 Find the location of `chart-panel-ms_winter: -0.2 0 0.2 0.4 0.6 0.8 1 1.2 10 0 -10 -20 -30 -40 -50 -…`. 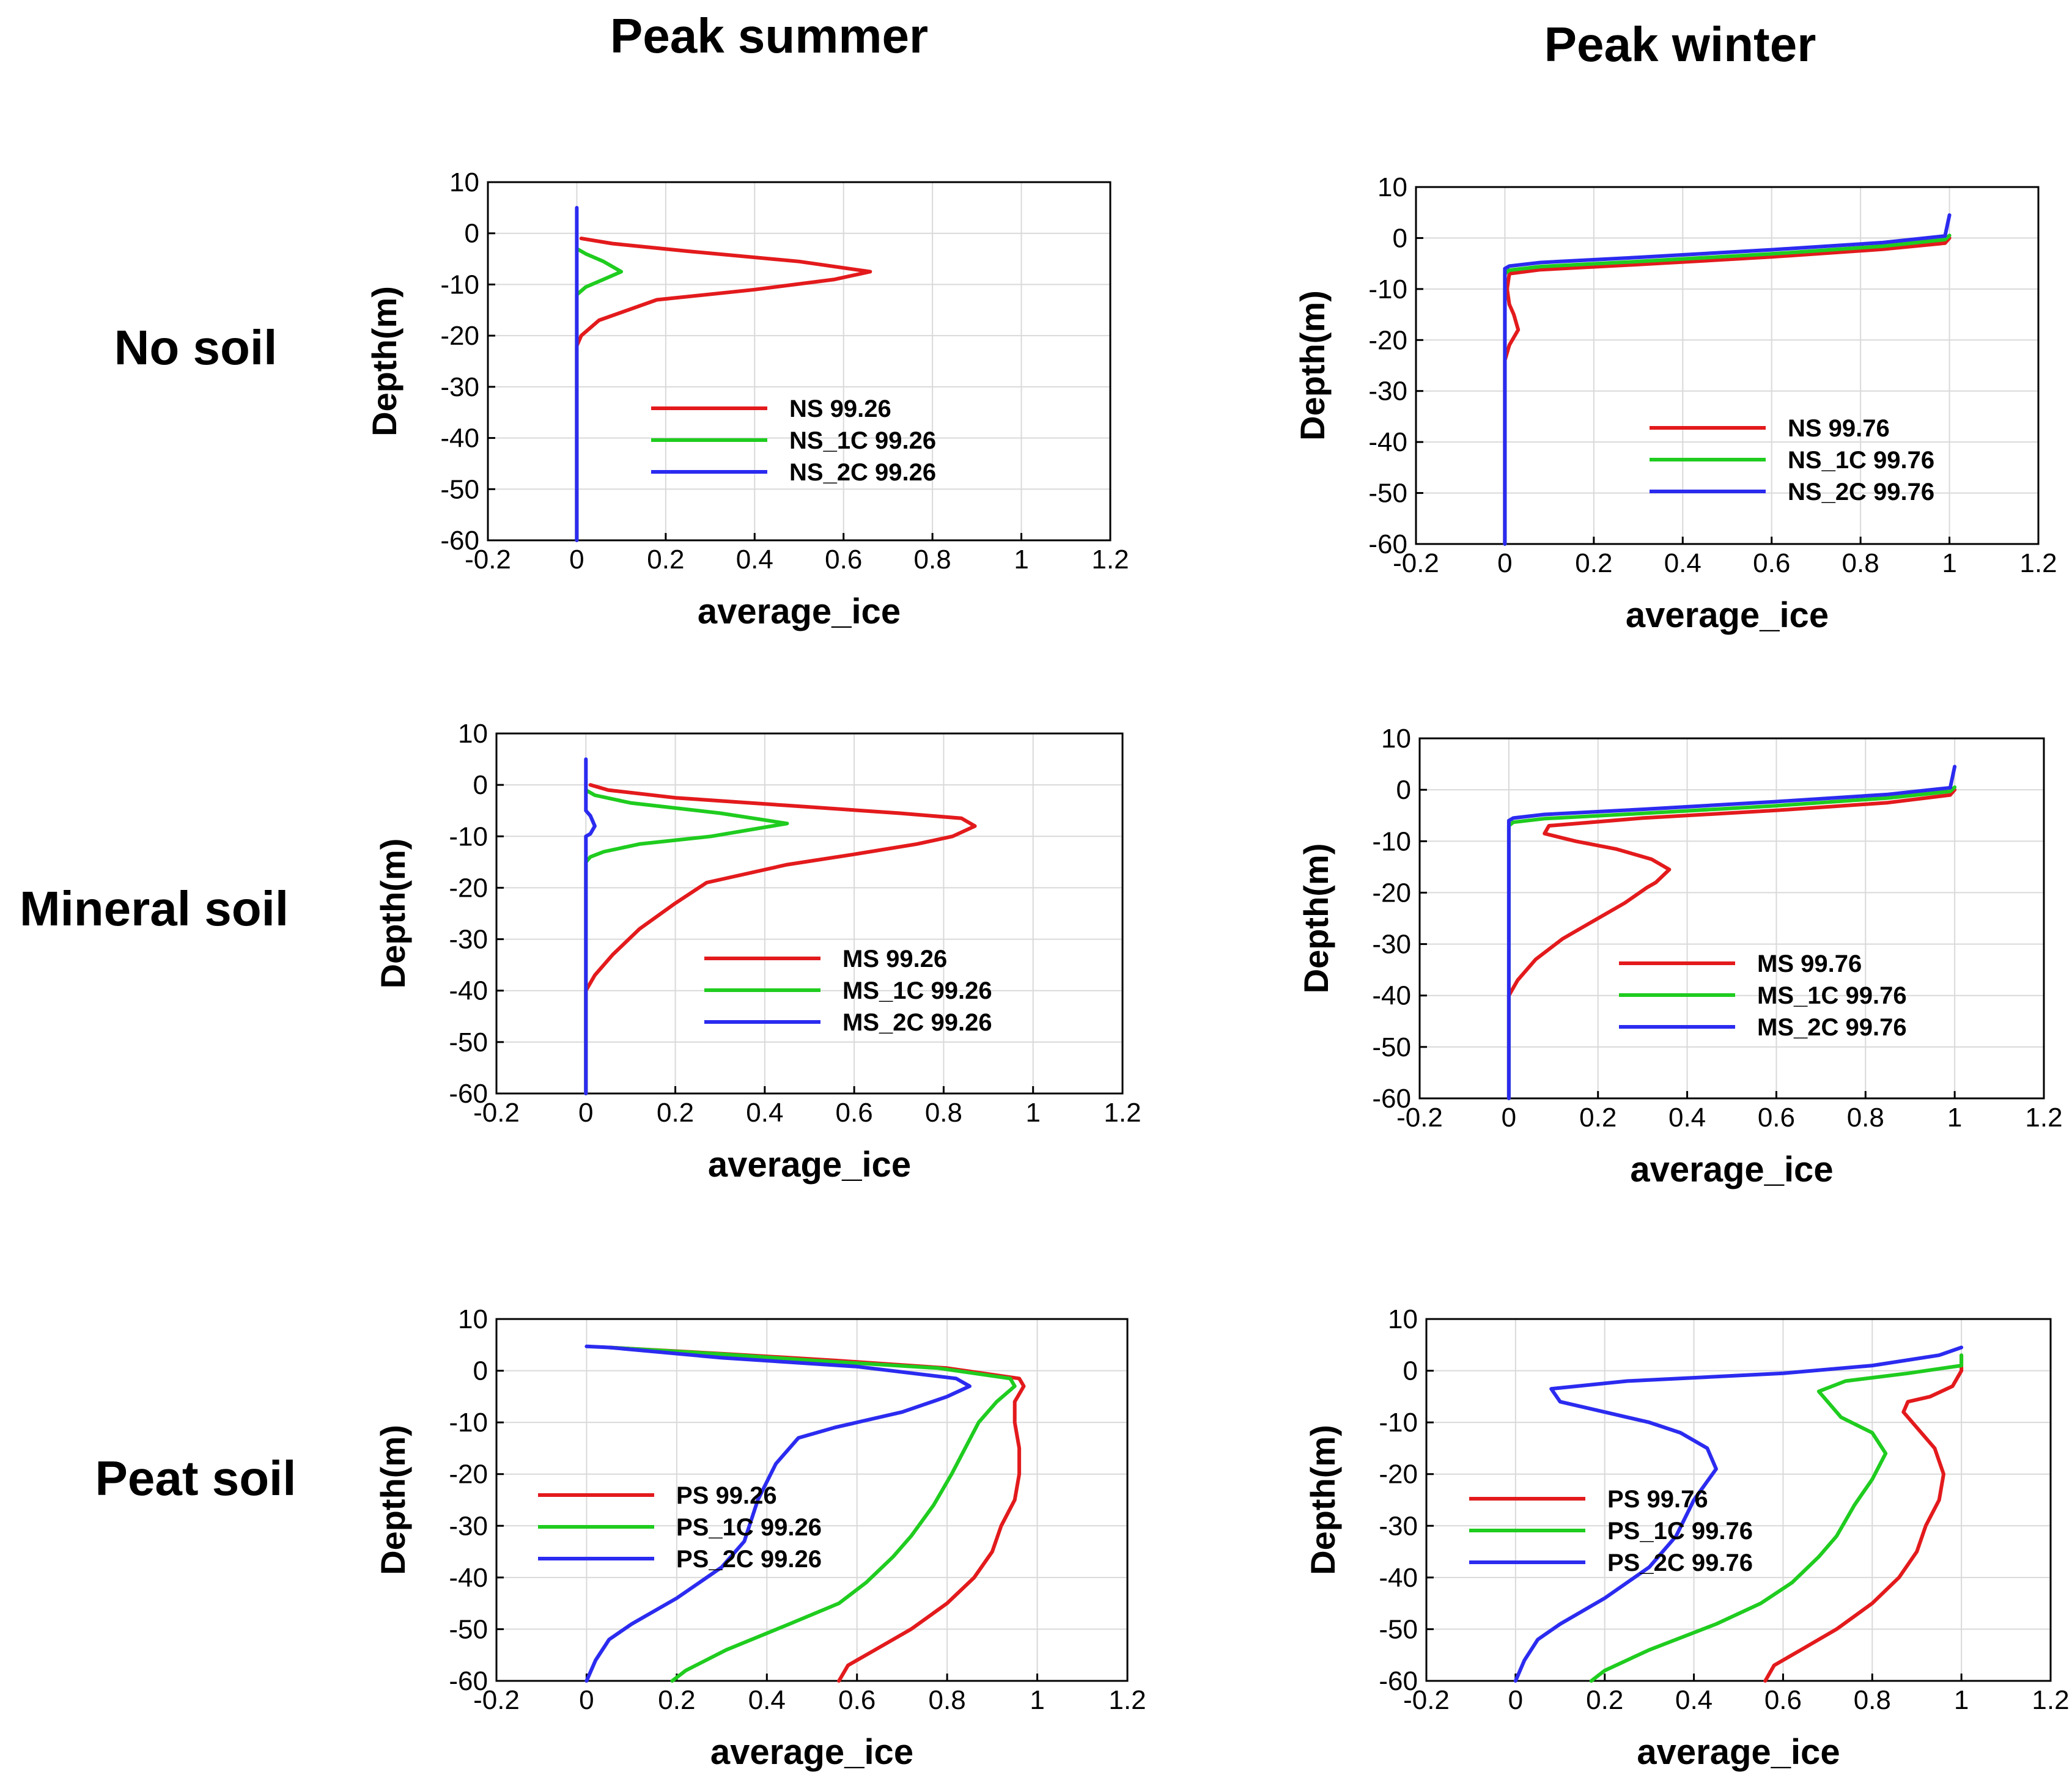

chart-panel-ms_winter: -0.2 0 0.2 0.4 0.6 0.8 1 1.2 10 0 -10 -20 -30 -40 -50 -… is located at coordinates (1680, 956).